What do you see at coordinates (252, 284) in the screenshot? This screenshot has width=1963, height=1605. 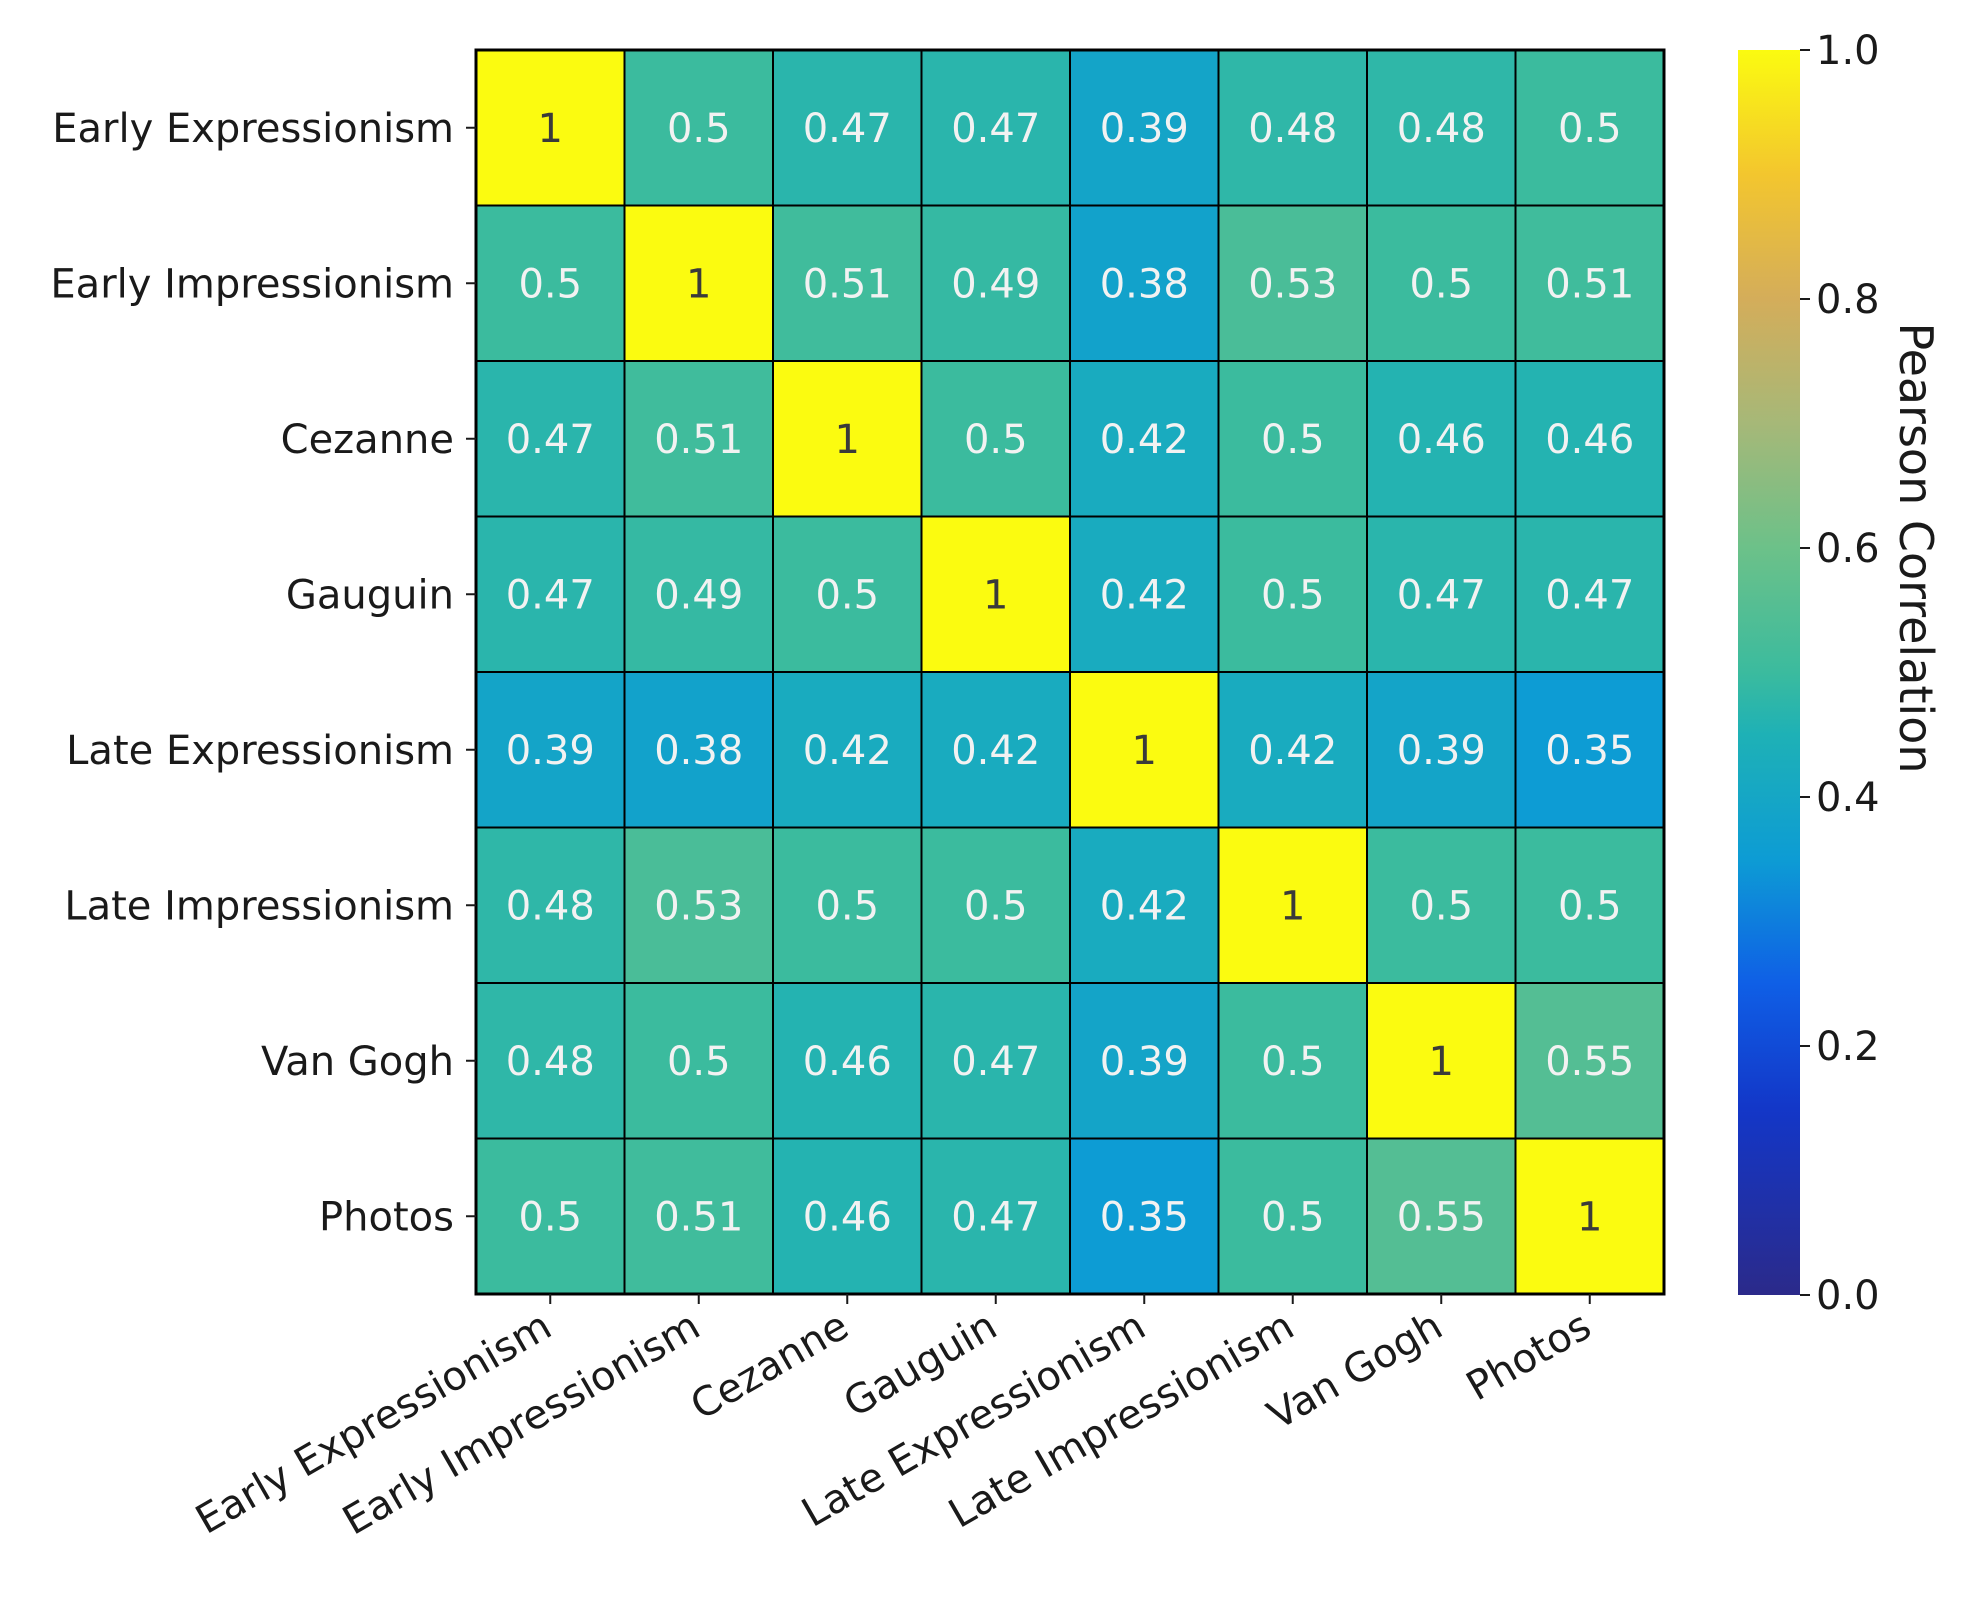 I see `row-tick-label: Early Impressionism` at bounding box center [252, 284].